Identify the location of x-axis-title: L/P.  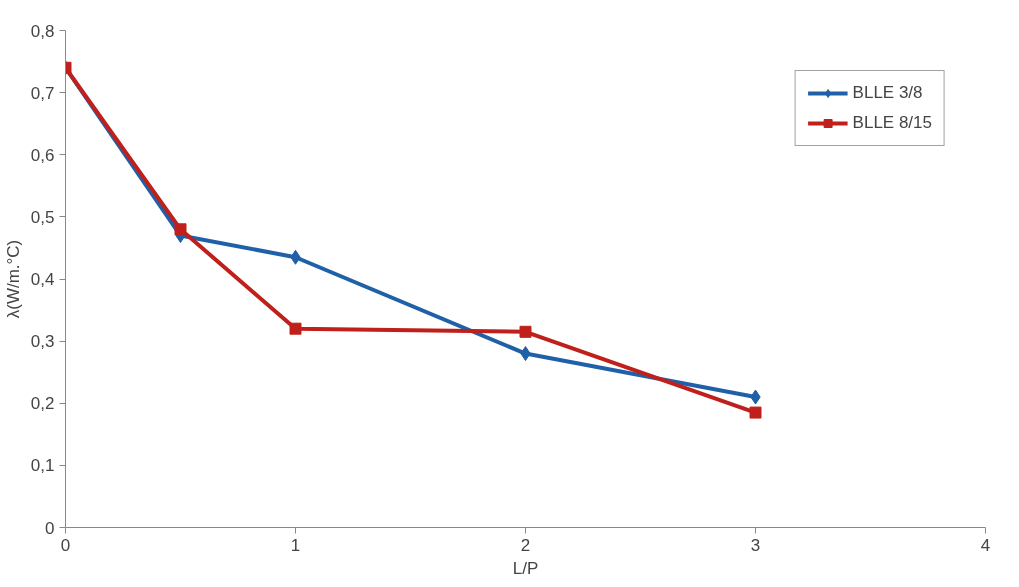
(525, 568).